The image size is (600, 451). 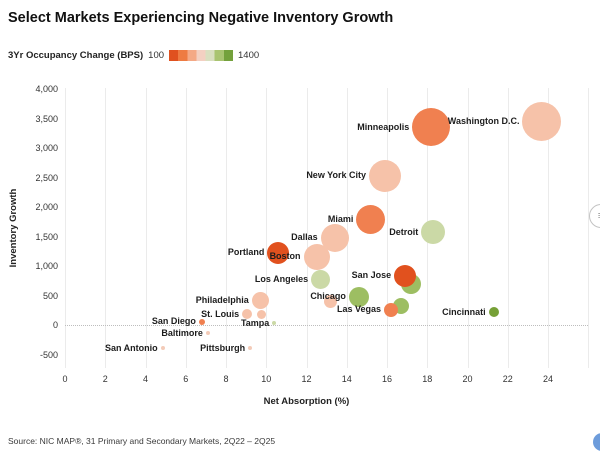 I want to click on x-tick-label: 10, so click(x=266, y=379).